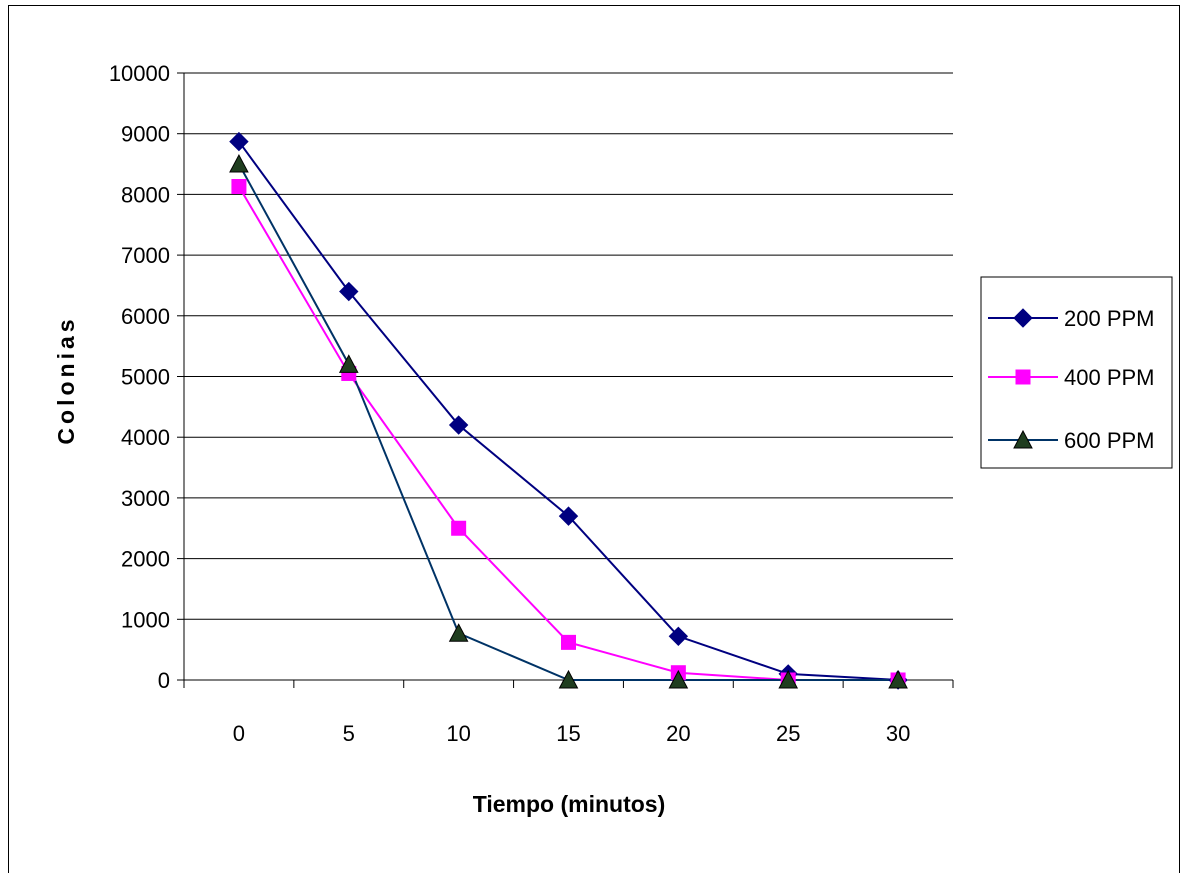 The image size is (1183, 873). I want to click on y-tick-label: 2000, so click(145, 559).